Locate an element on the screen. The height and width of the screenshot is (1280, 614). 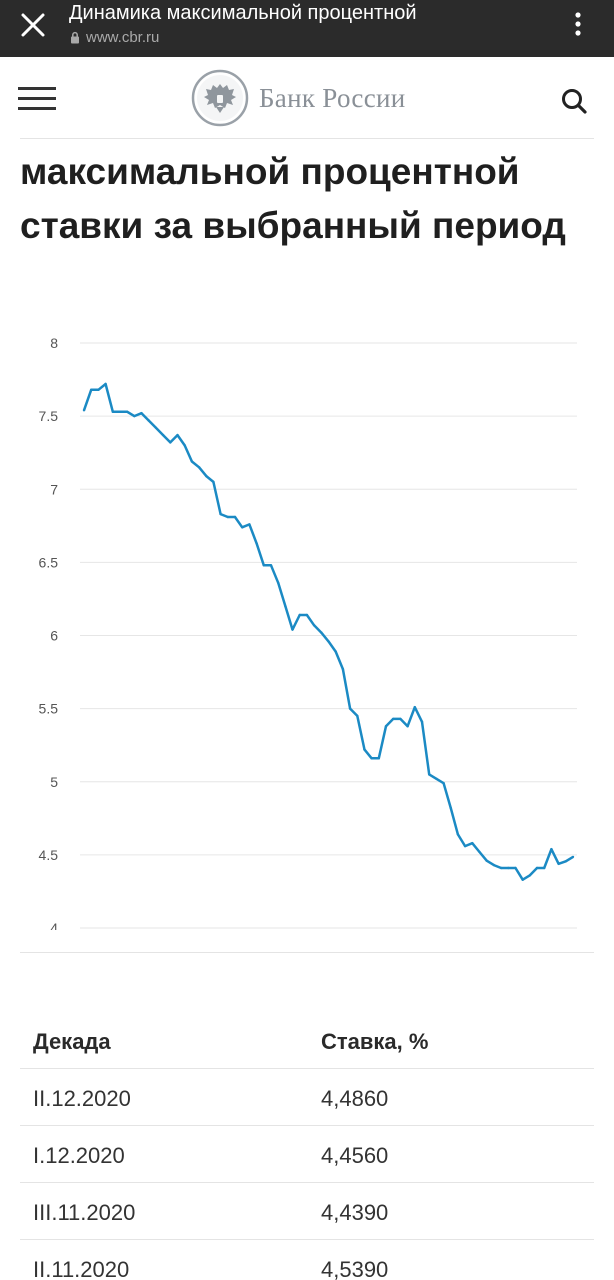
header-divider is located at coordinates (307, 138).